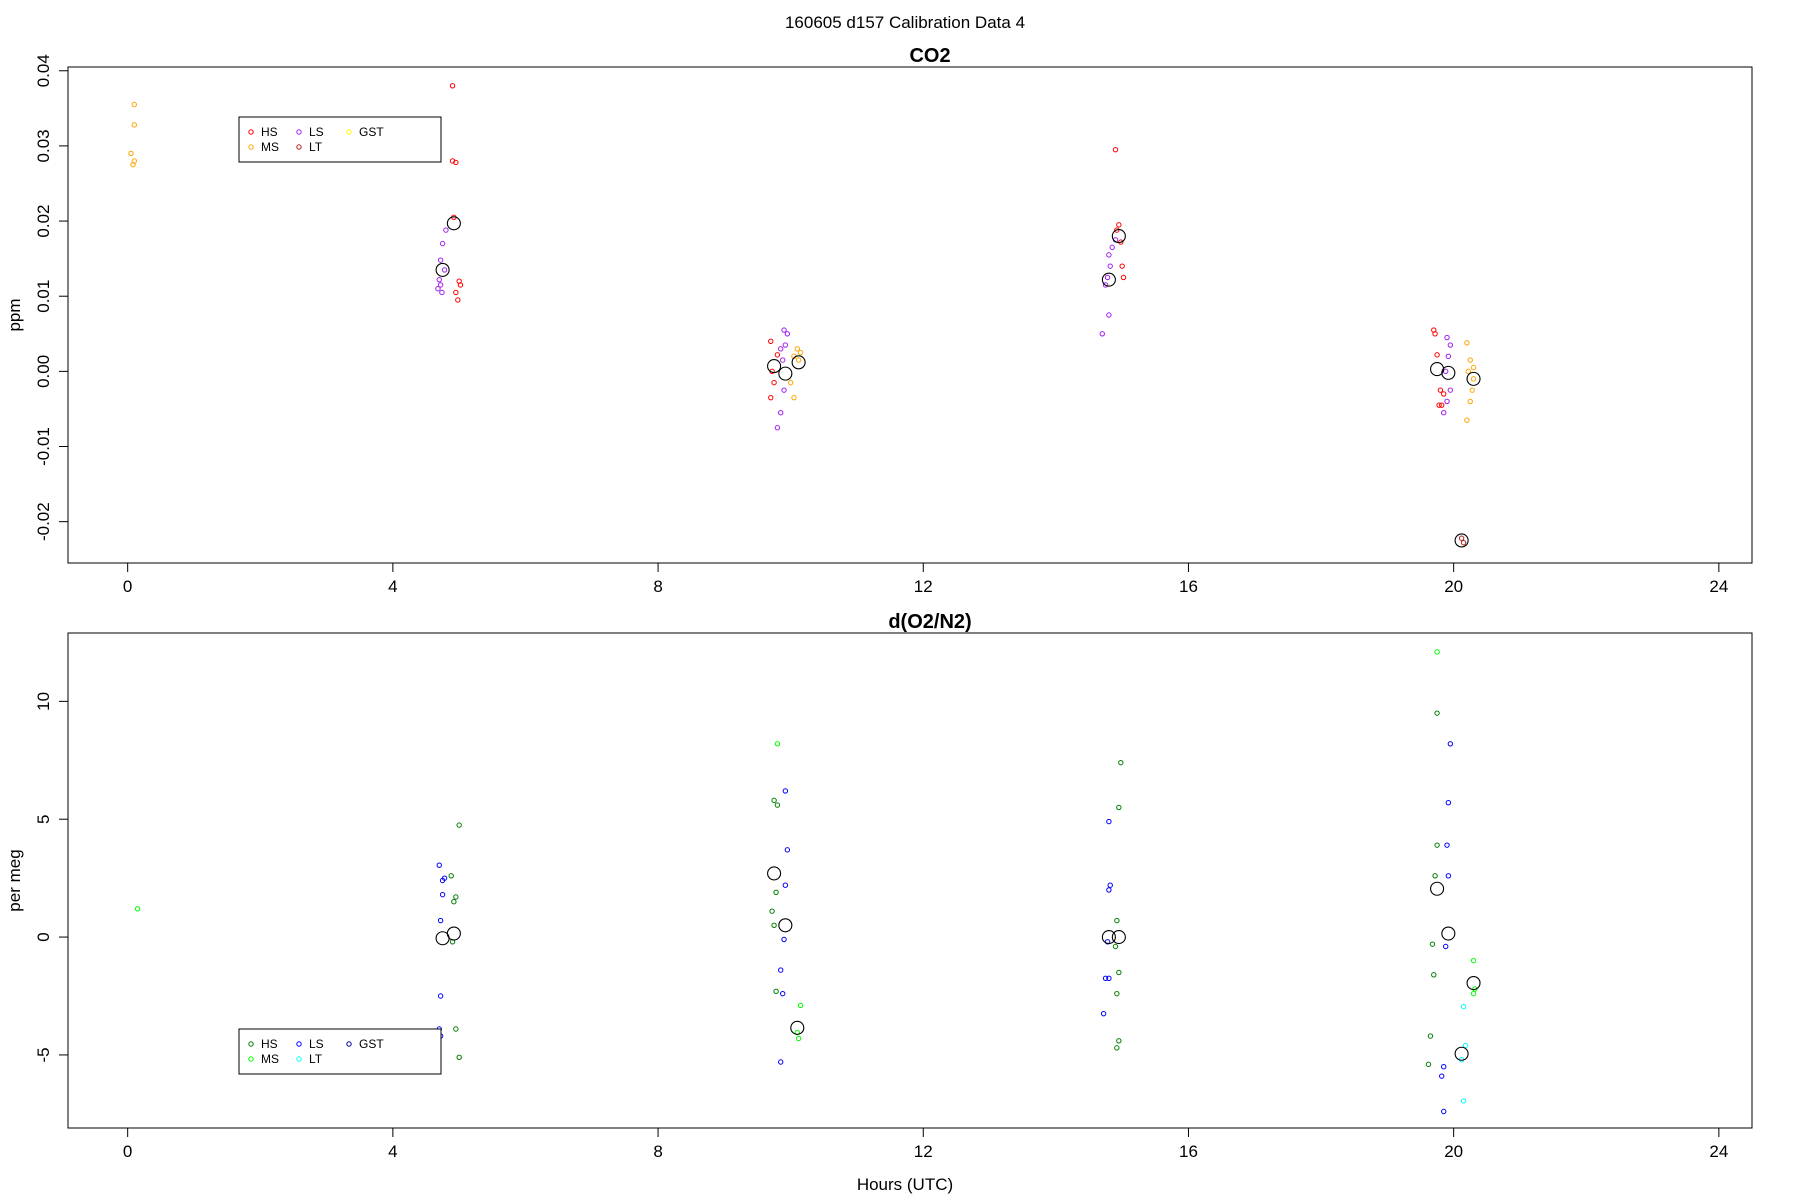 This screenshot has height=1200, width=1800. Describe the element at coordinates (923, 586) in the screenshot. I see `x-tick-label: 12` at that location.